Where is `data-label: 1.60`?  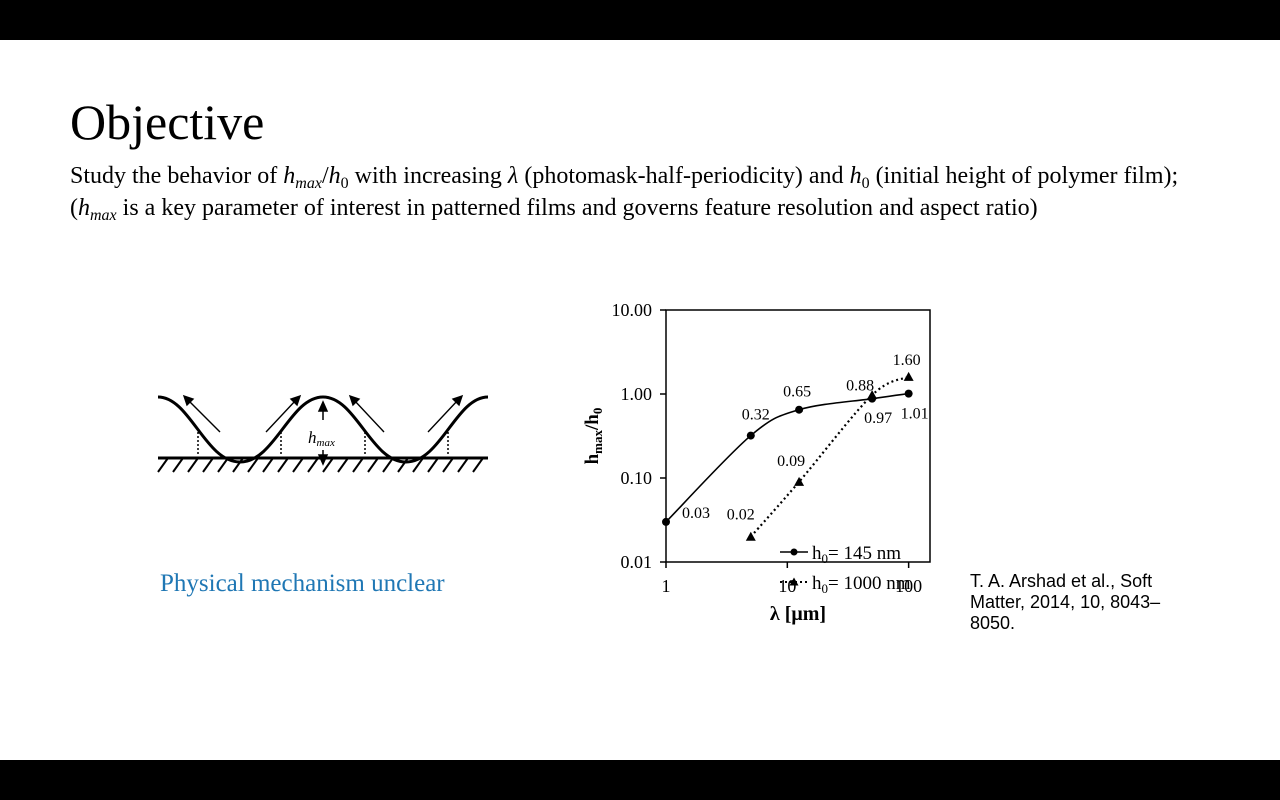 data-label: 1.60 is located at coordinates (907, 360).